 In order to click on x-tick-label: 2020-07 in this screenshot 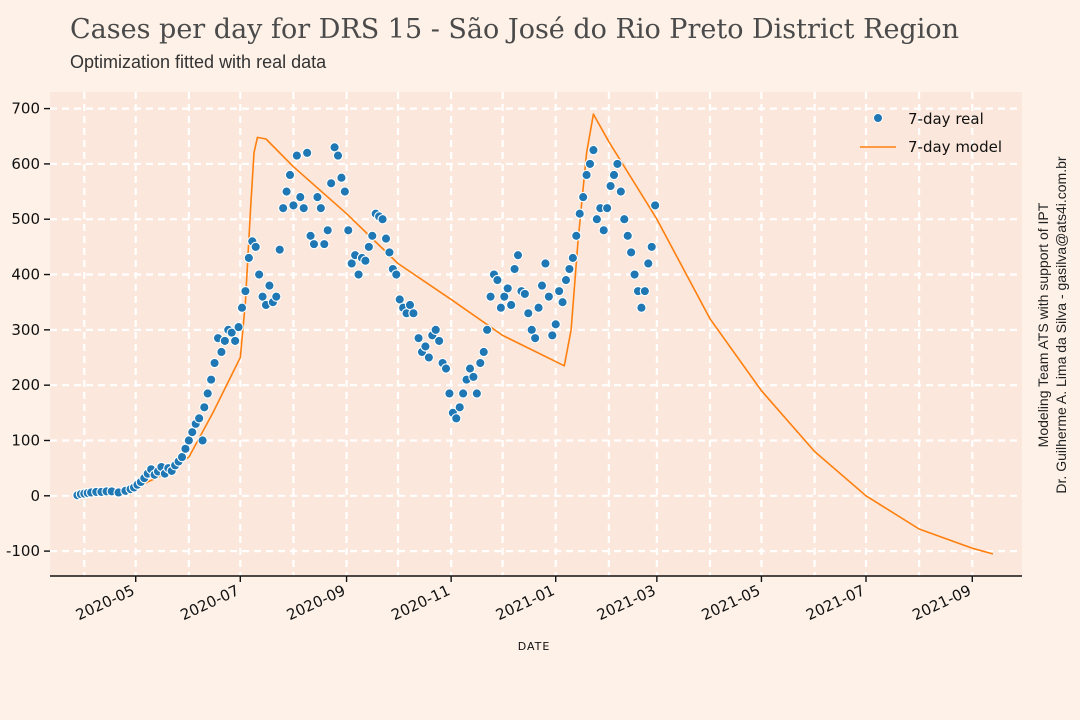, I will do `click(210, 602)`.